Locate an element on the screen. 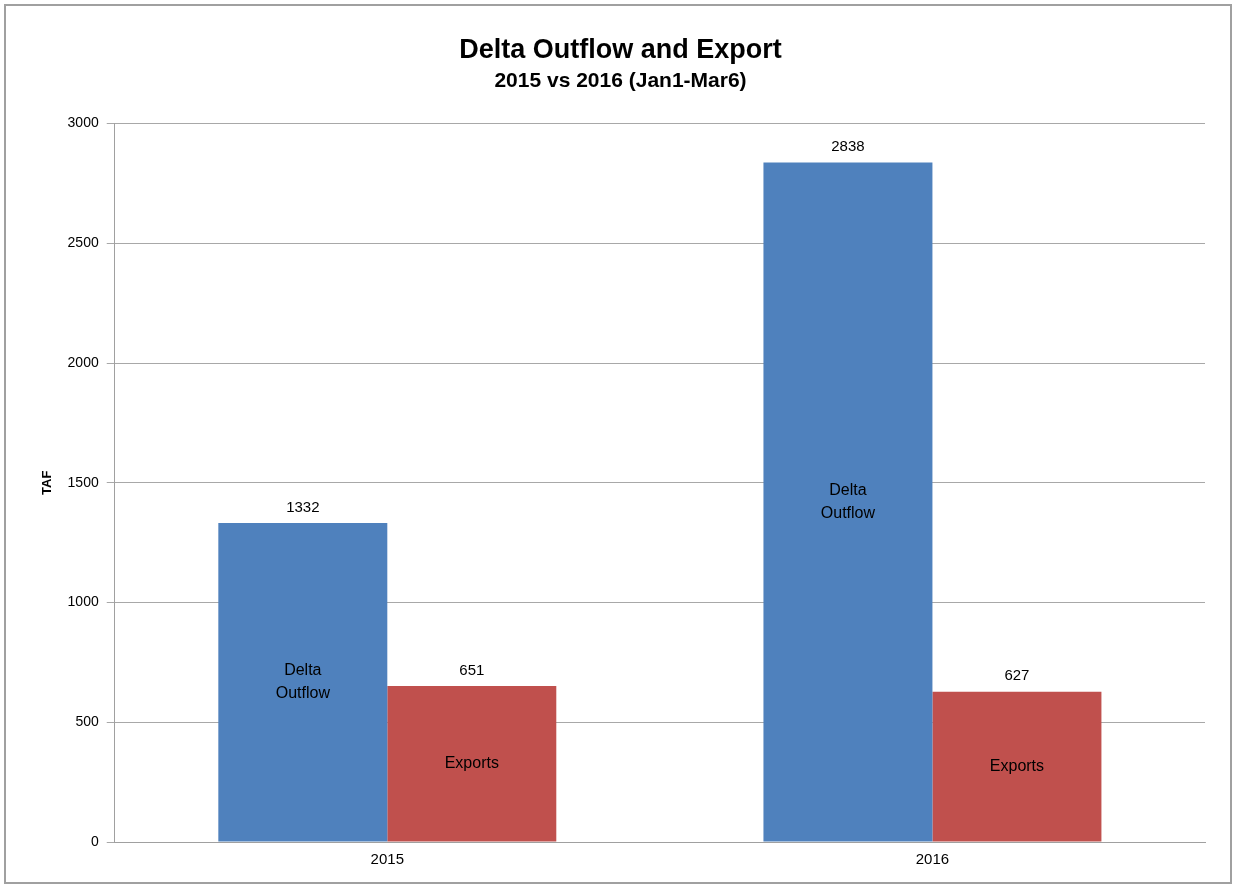 This screenshot has height=888, width=1238. text: Delta Outflow is located at coordinates (848, 500).